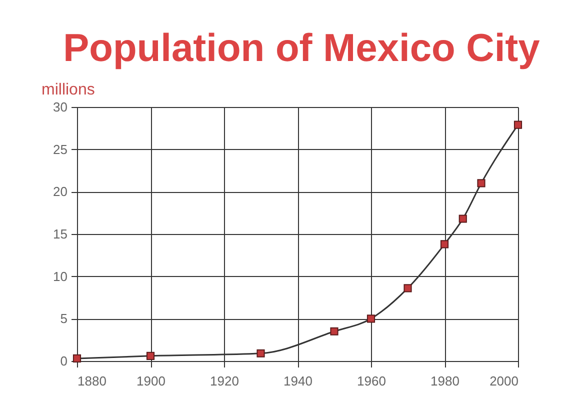 The width and height of the screenshot is (561, 406). What do you see at coordinates (301, 48) in the screenshot?
I see `chart-title: Population of Mexico City` at bounding box center [301, 48].